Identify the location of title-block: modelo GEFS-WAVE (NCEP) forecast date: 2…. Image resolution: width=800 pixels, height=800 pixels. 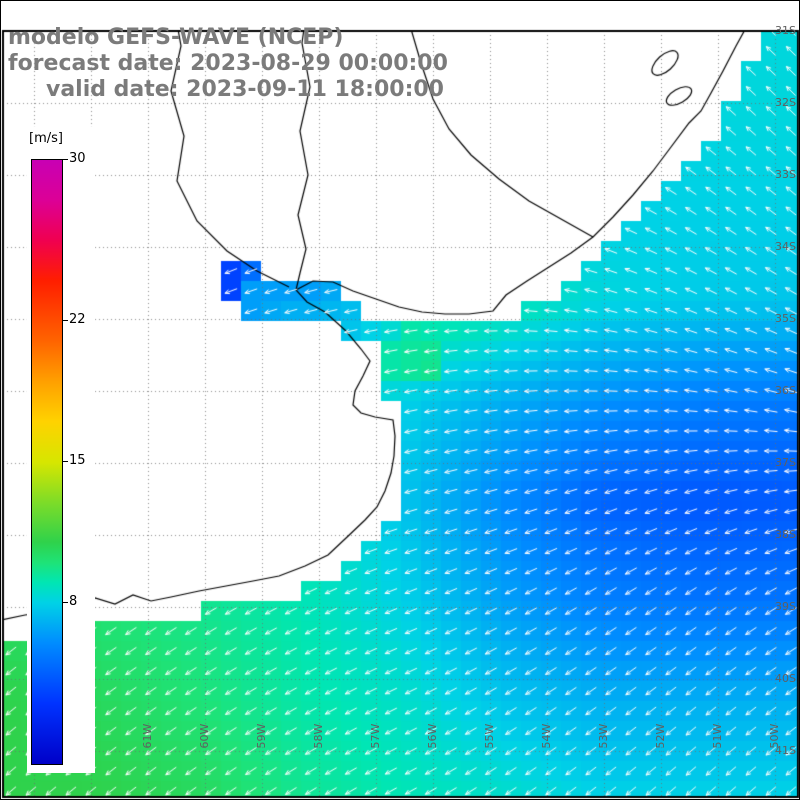
(228, 64).